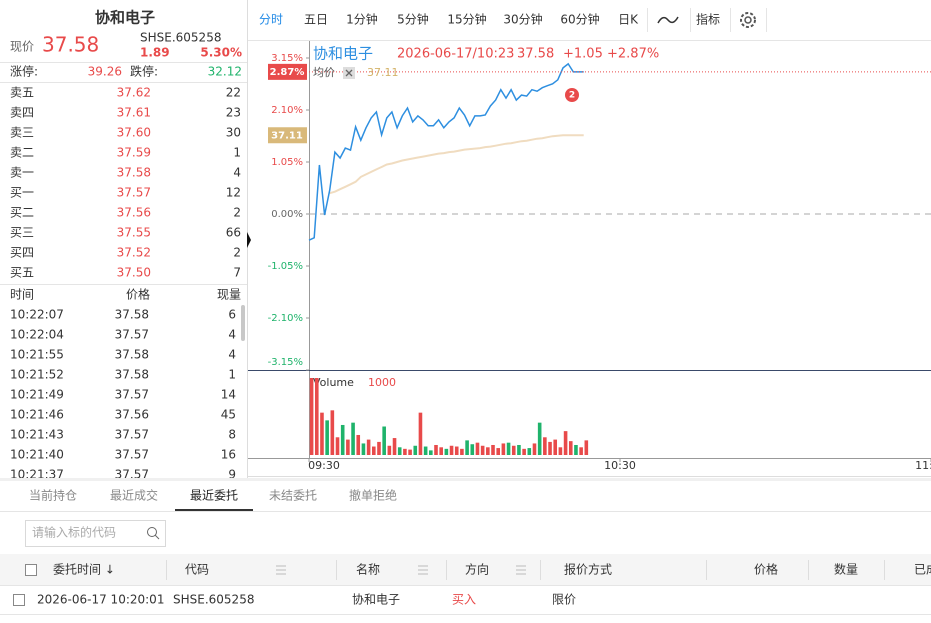 This screenshot has height=623, width=931. Describe the element at coordinates (446, 151) in the screenshot. I see `price-line` at that location.